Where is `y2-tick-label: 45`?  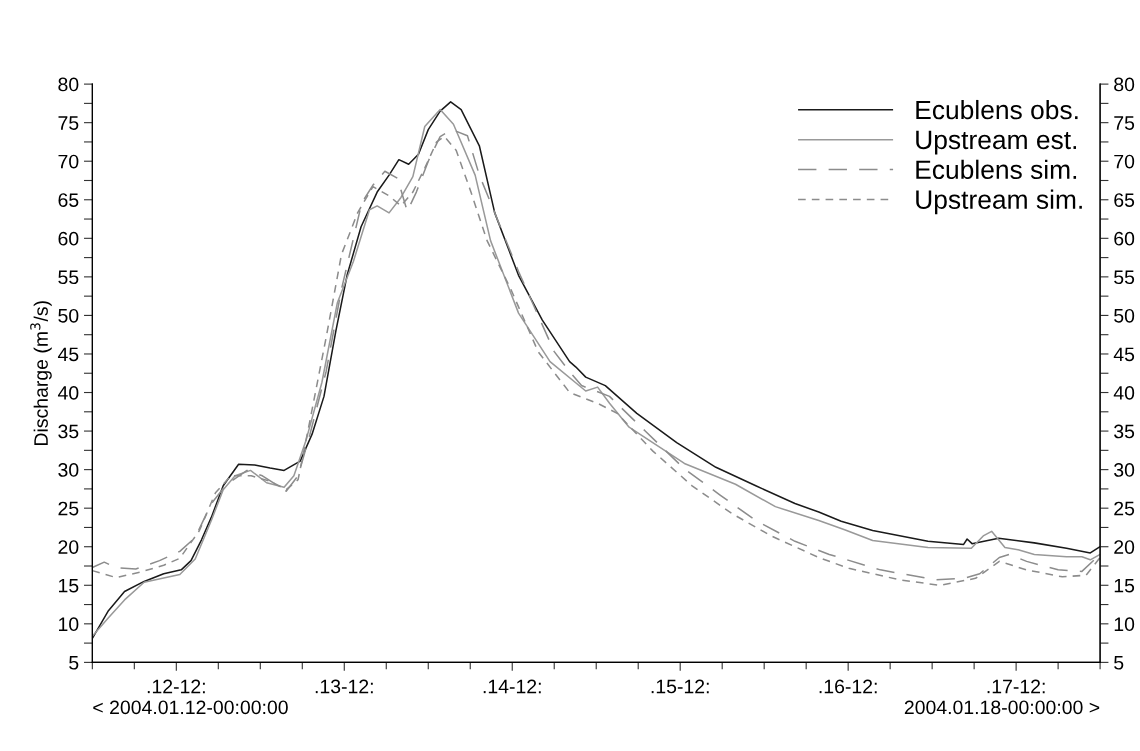 y2-tick-label: 45 is located at coordinates (1124, 354).